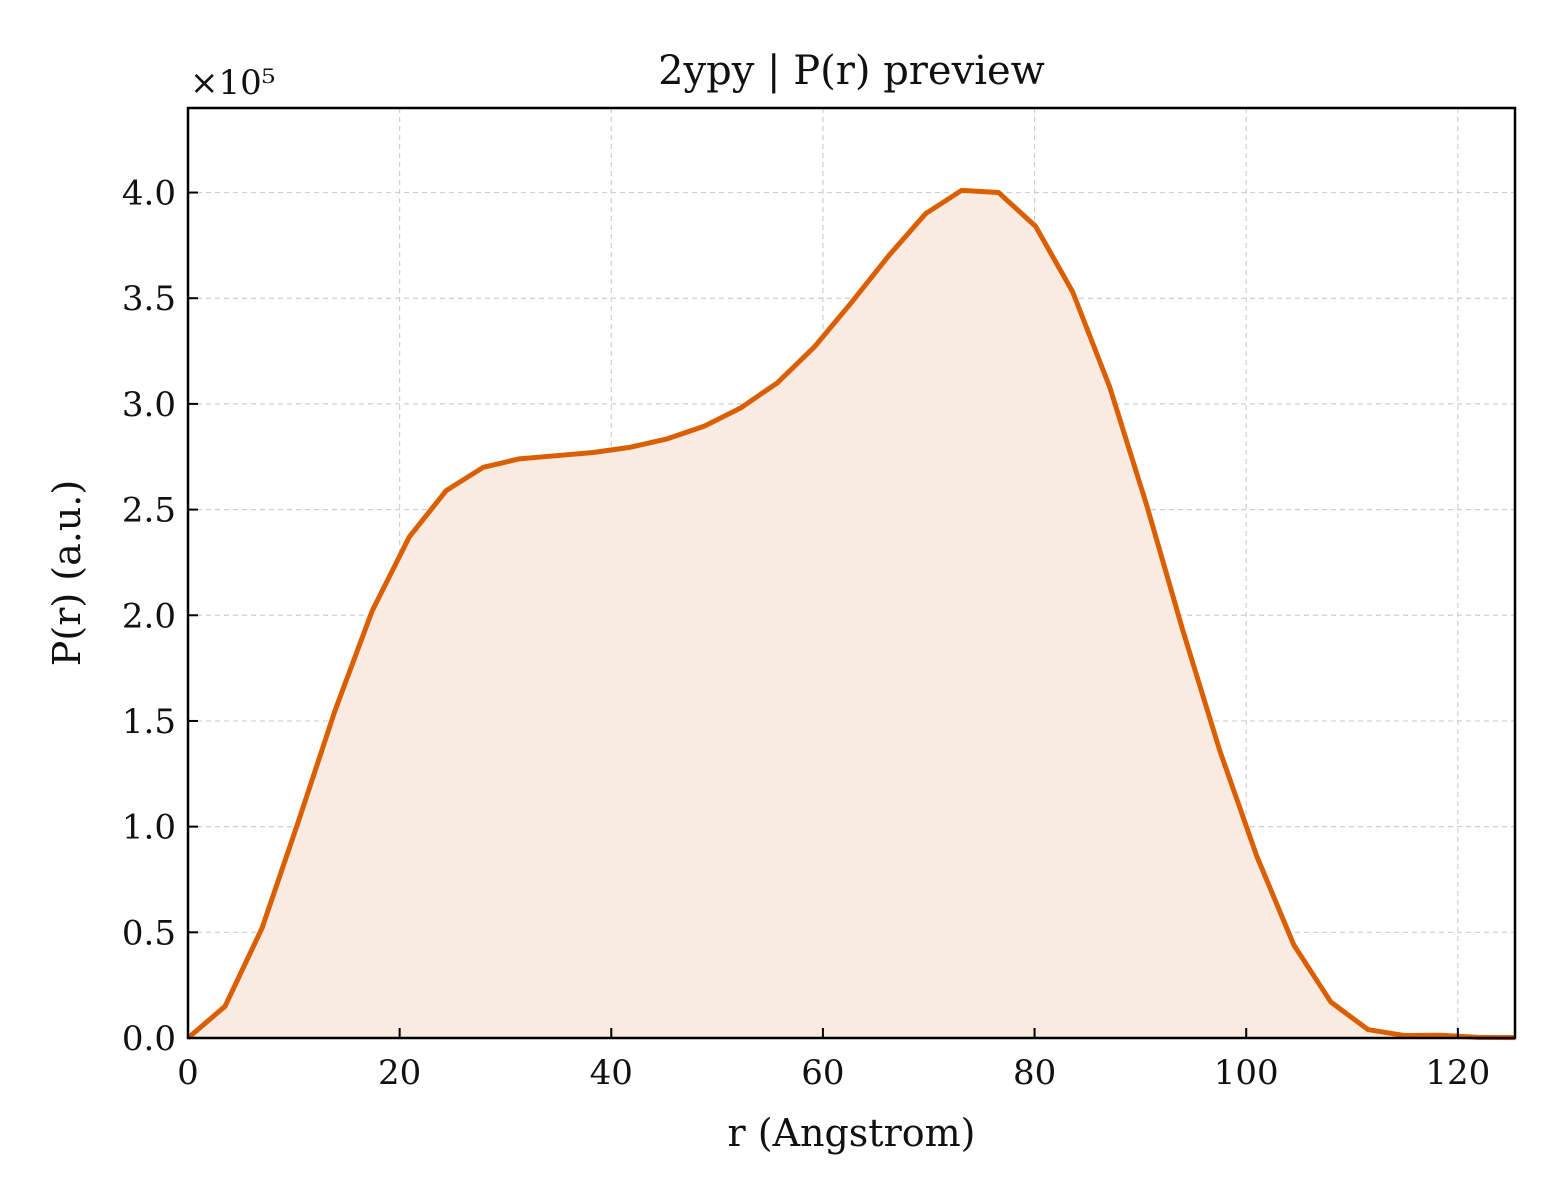 This screenshot has width=1560, height=1200. Describe the element at coordinates (149, 616) in the screenshot. I see `y-tick-label: 2.0` at that location.